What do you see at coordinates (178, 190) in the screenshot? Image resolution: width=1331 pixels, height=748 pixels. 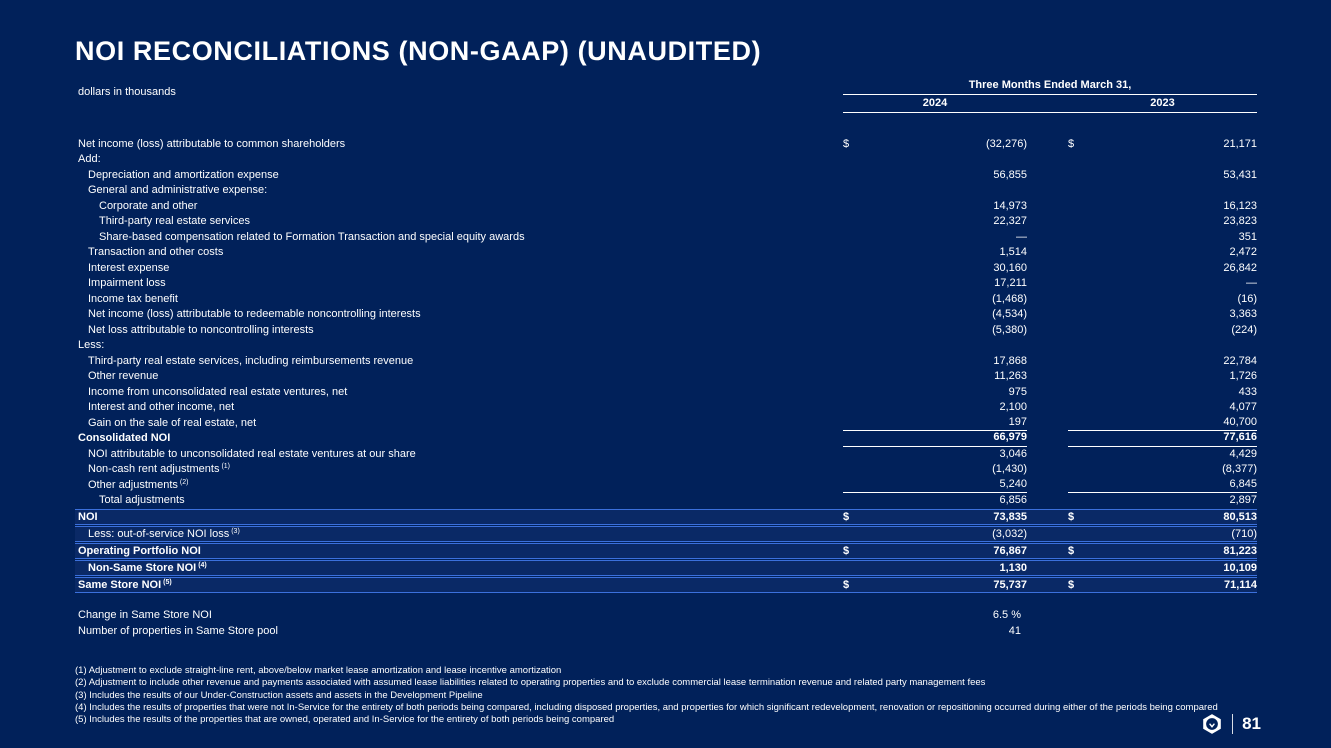 I see `row-label: General and administrative expense:` at bounding box center [178, 190].